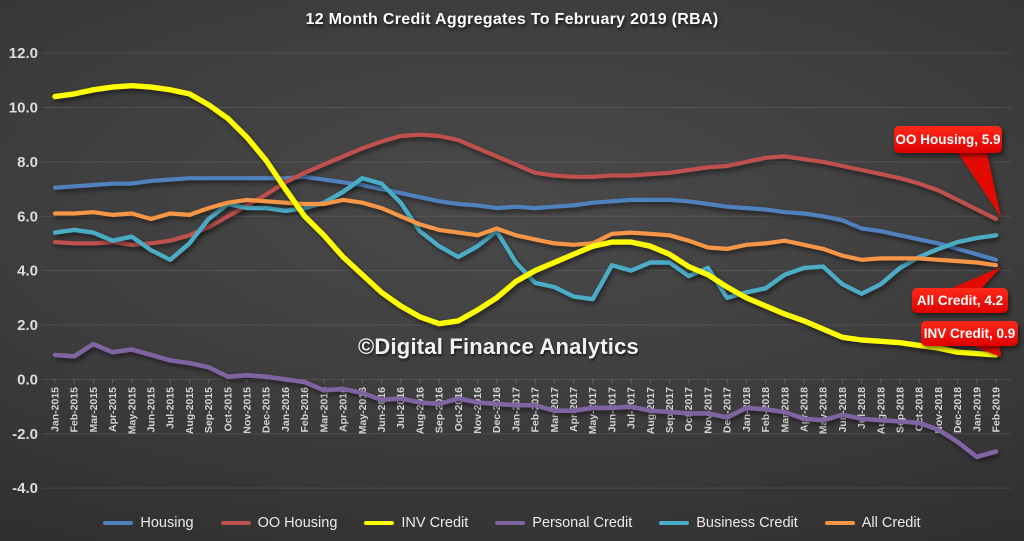  Describe the element at coordinates (23, 53) in the screenshot. I see `y-axis-label-12.0: 12.0` at that location.